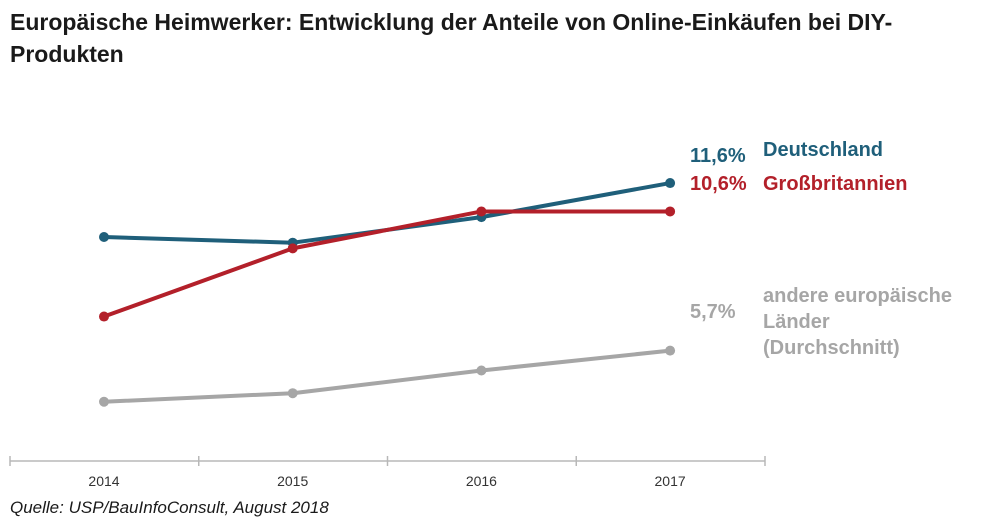  What do you see at coordinates (292, 481) in the screenshot?
I see `x-tick-label: 2015` at bounding box center [292, 481].